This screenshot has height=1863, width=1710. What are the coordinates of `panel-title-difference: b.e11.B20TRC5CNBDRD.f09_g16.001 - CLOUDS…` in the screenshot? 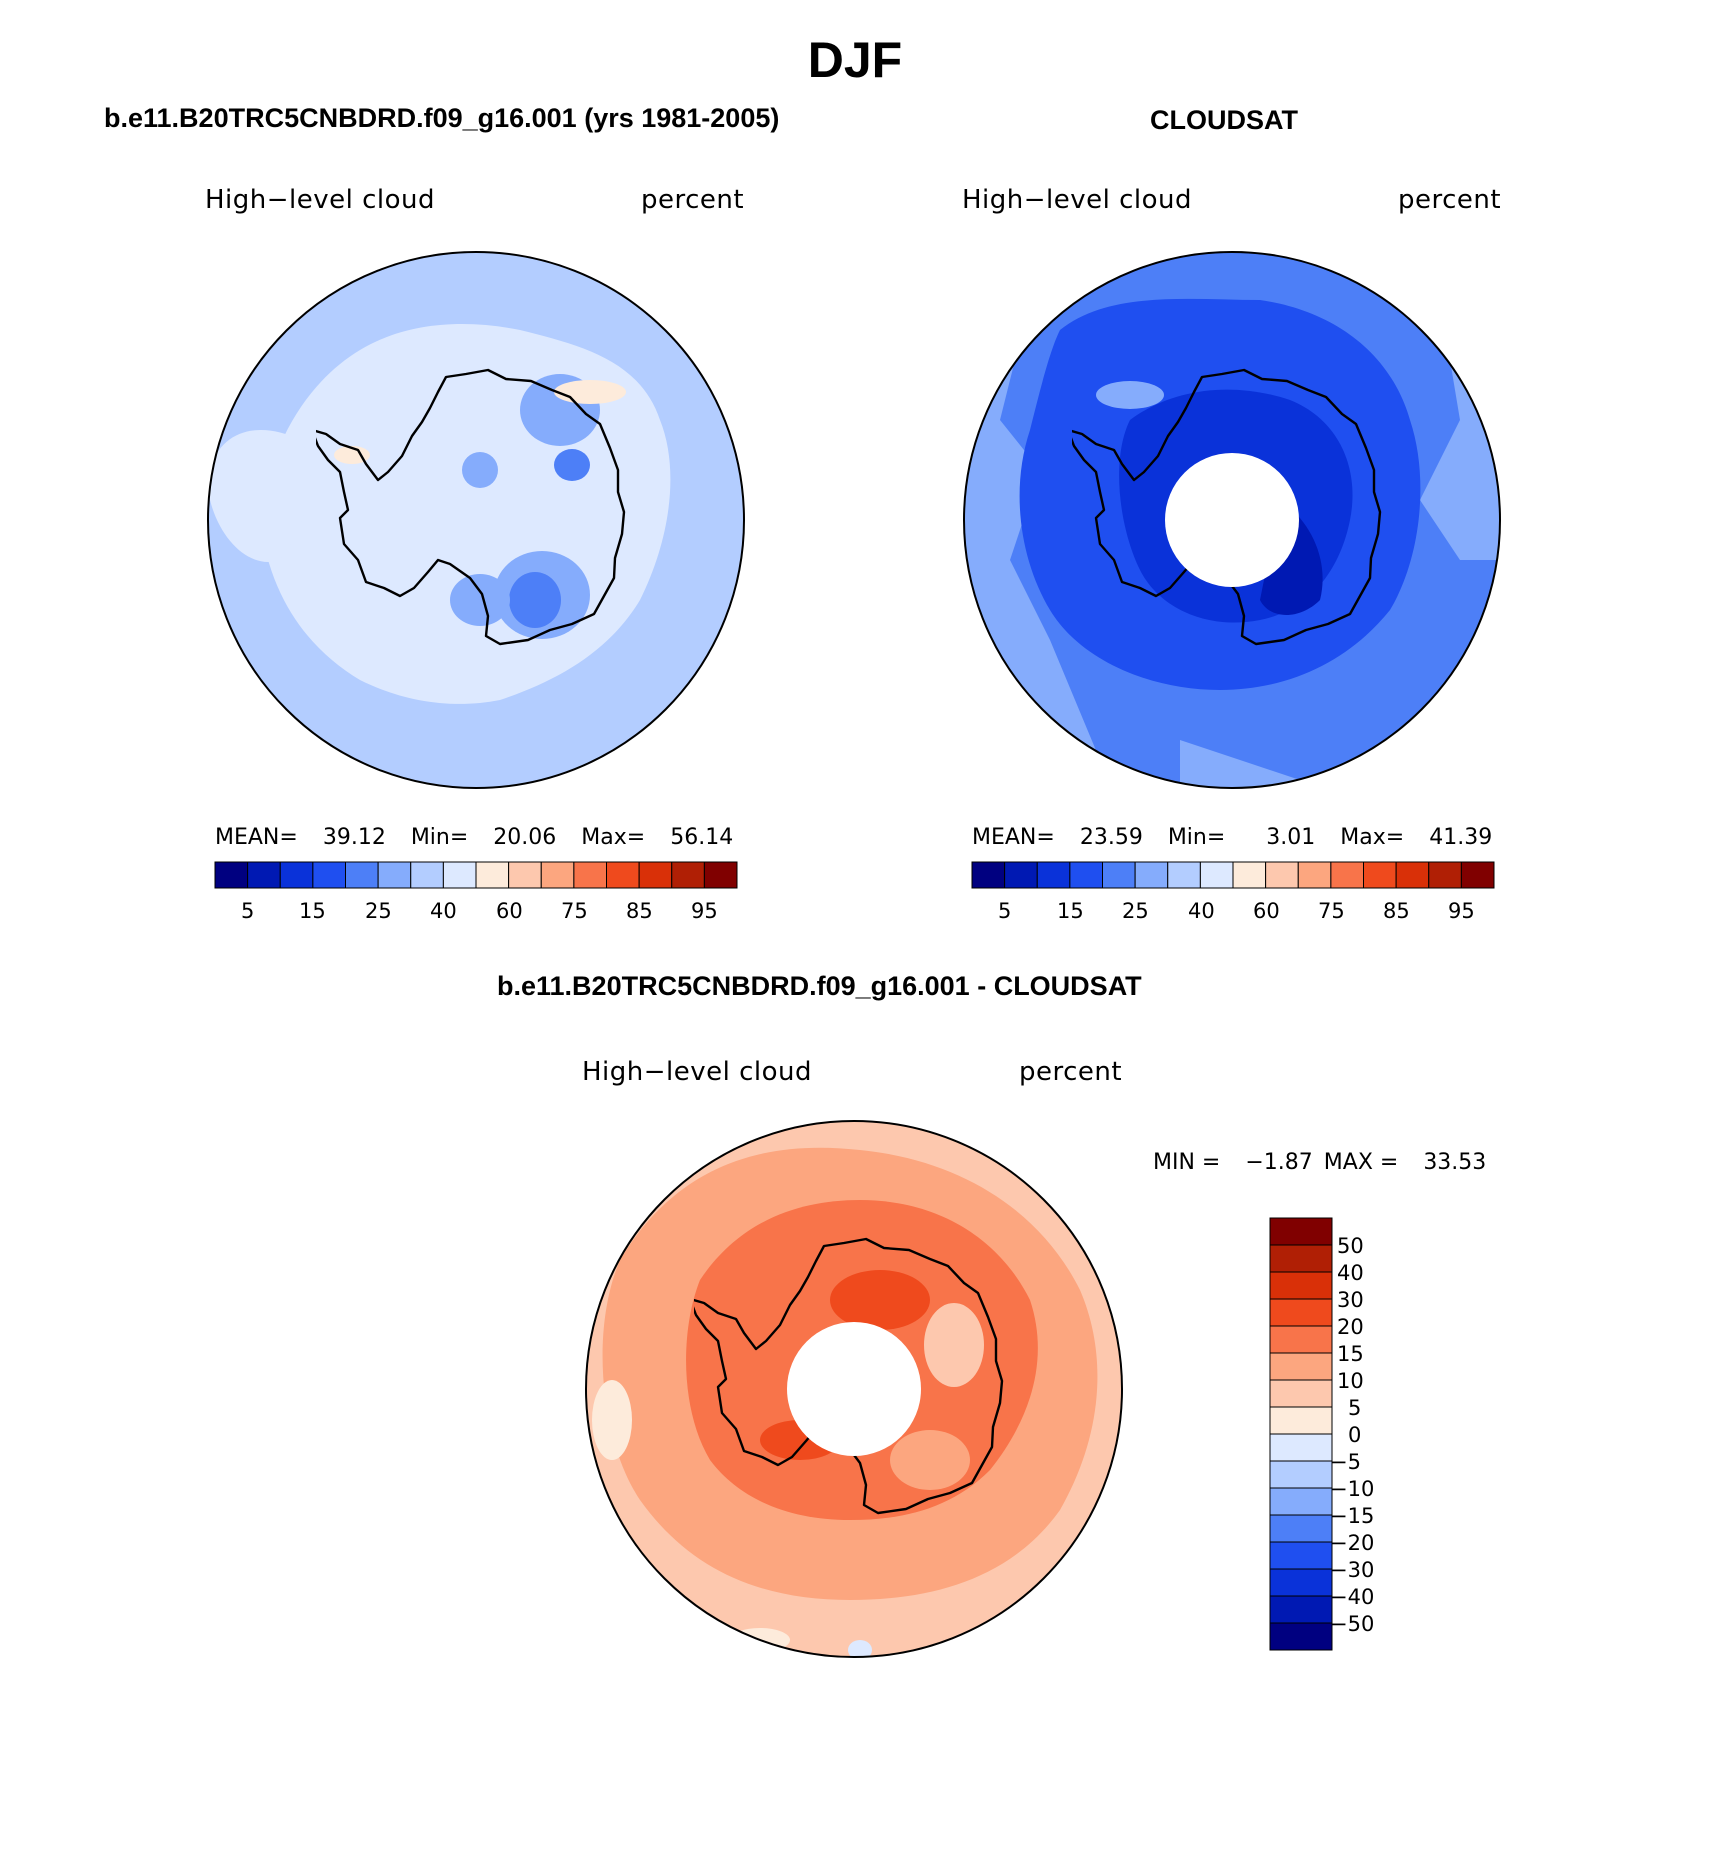 It's located at (819, 986).